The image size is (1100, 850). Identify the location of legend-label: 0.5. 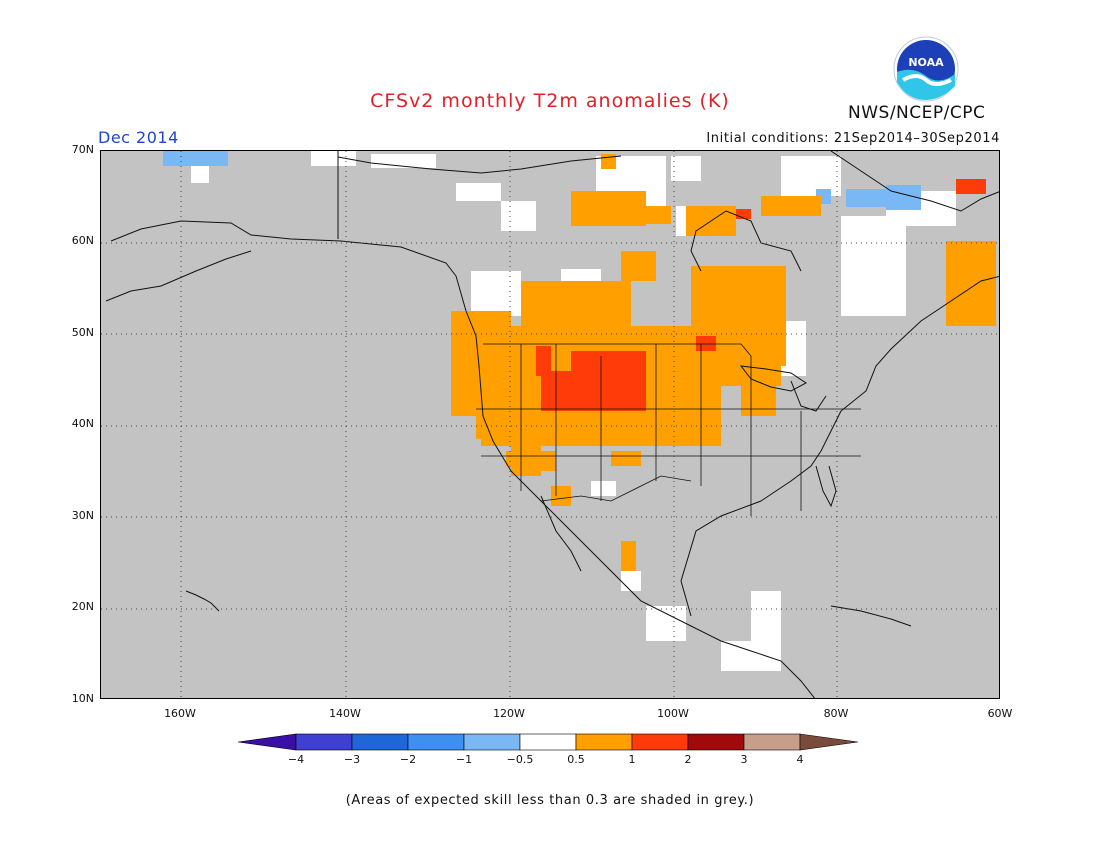
(576, 759).